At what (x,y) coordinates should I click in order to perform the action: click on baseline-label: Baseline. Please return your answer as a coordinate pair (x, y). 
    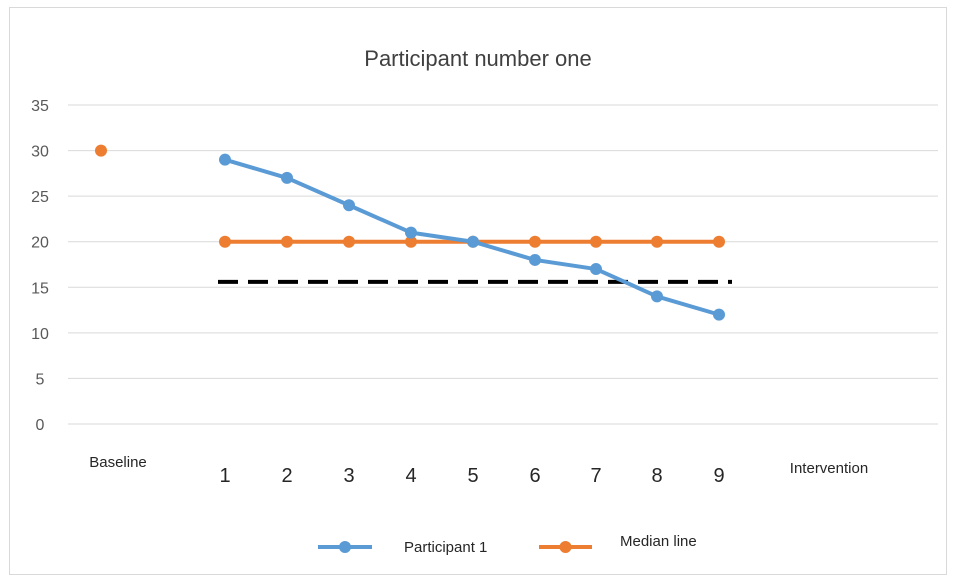
    Looking at the image, I should click on (118, 462).